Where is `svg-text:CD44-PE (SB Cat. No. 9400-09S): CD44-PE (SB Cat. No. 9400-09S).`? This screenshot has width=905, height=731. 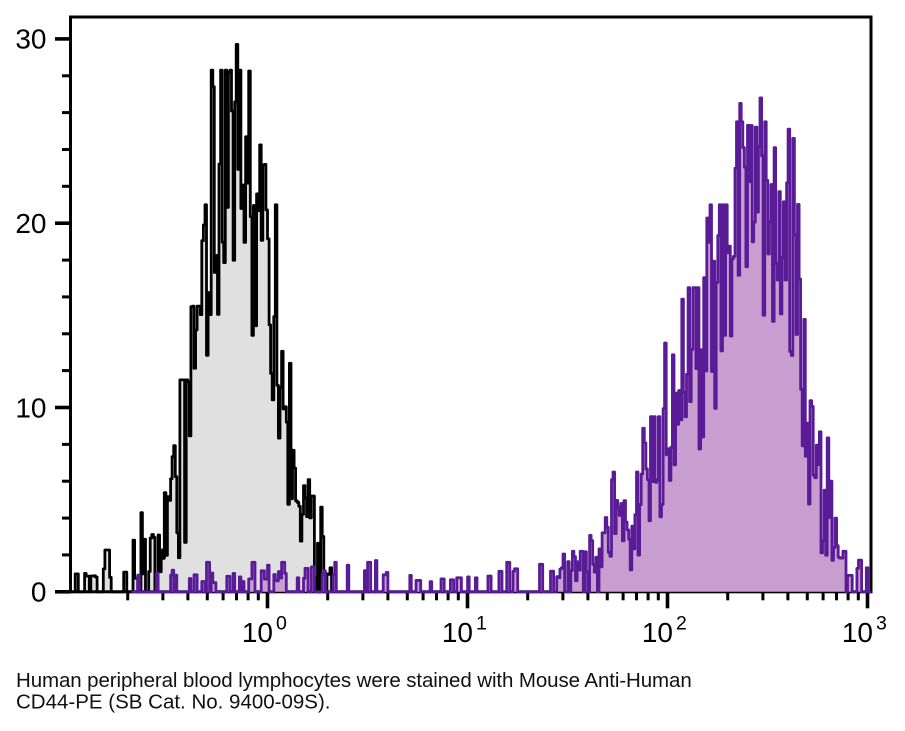 svg-text:CD44-PE (SB Cat. No. 9400-09S): CD44-PE (SB Cat. No. 9400-09S). is located at coordinates (173, 702).